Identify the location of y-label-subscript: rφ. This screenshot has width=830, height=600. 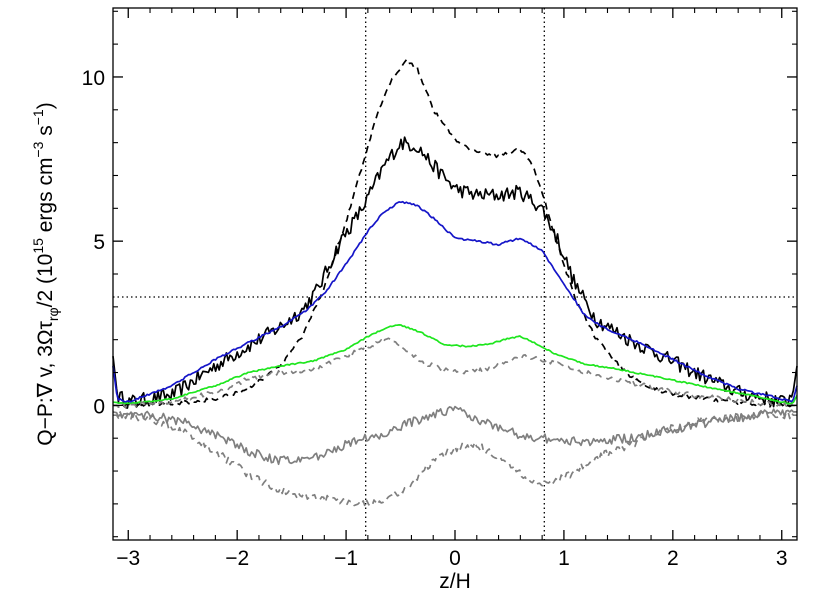
(53, 314).